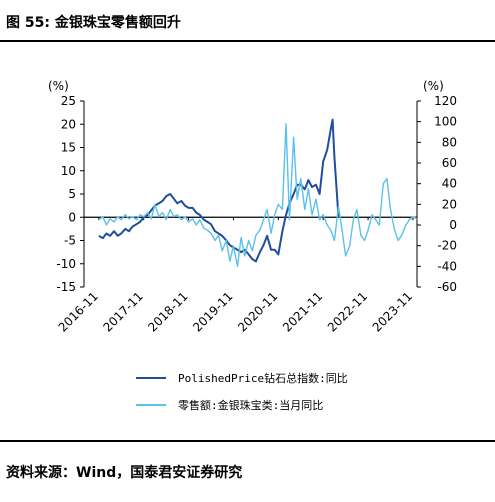  Describe the element at coordinates (445, 122) in the screenshot. I see `right-tick-label: 100` at that location.